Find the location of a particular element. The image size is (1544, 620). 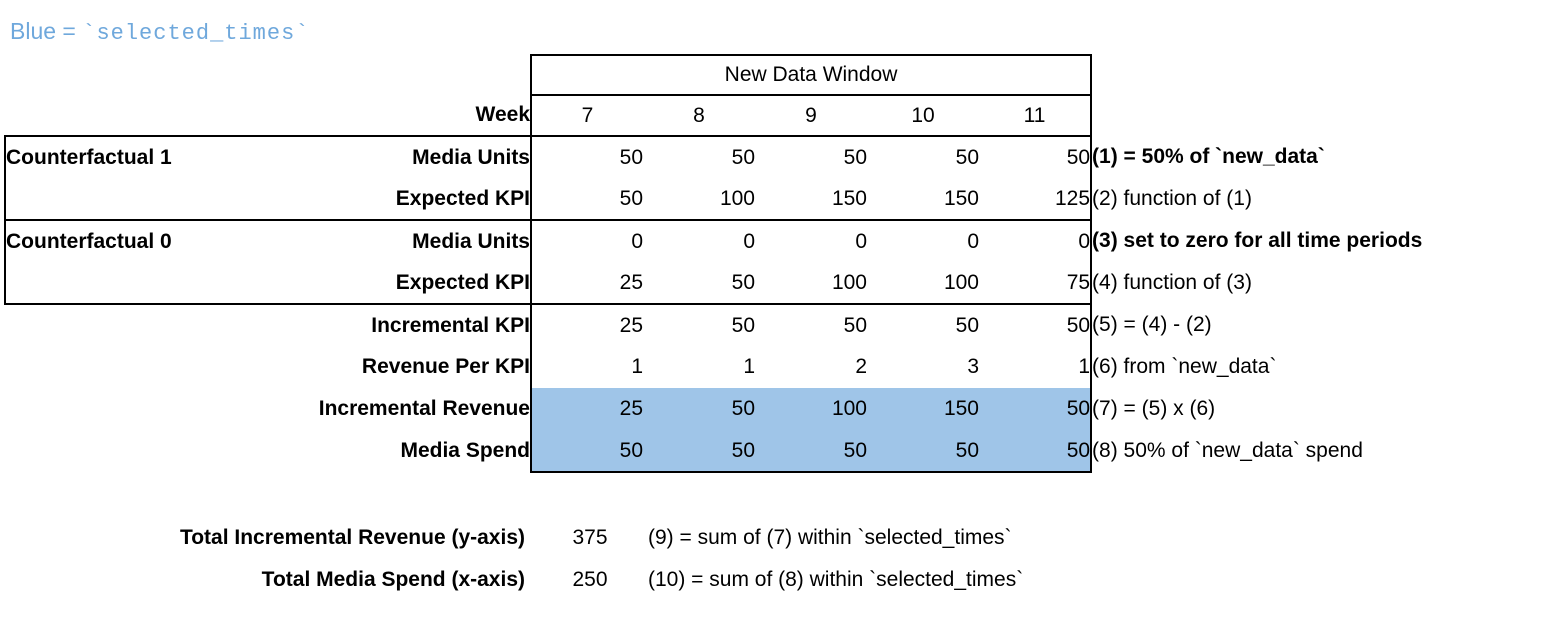

row-label: Incremental Revenue is located at coordinates (424, 408).